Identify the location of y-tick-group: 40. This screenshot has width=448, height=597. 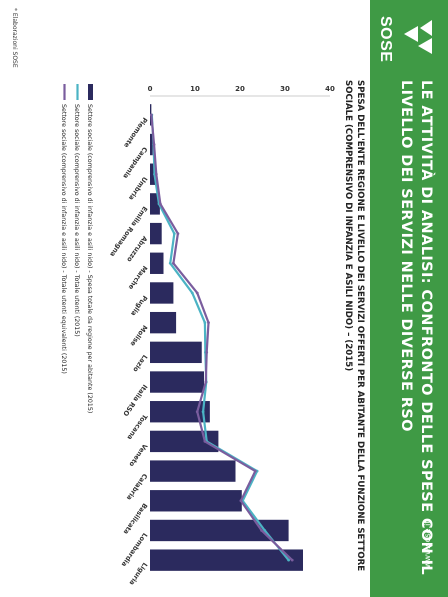
(330, 89).